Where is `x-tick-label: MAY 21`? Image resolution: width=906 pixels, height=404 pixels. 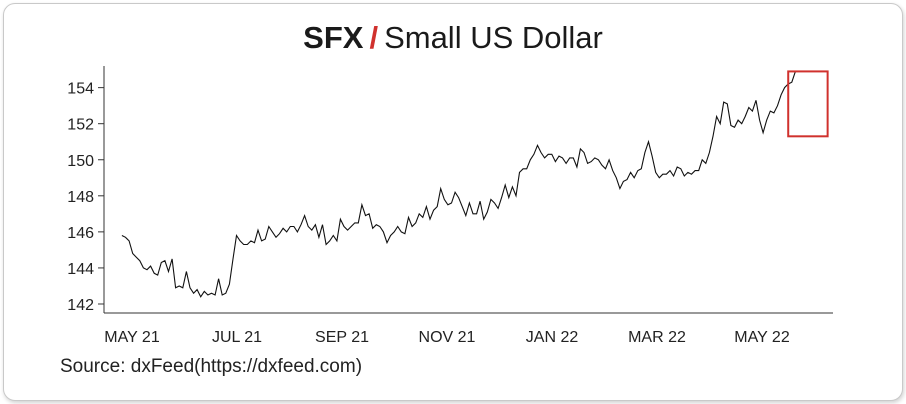 x-tick-label: MAY 21 is located at coordinates (132, 337).